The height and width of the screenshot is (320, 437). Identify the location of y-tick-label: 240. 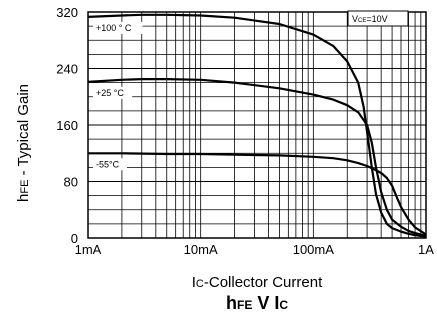
(67, 69).